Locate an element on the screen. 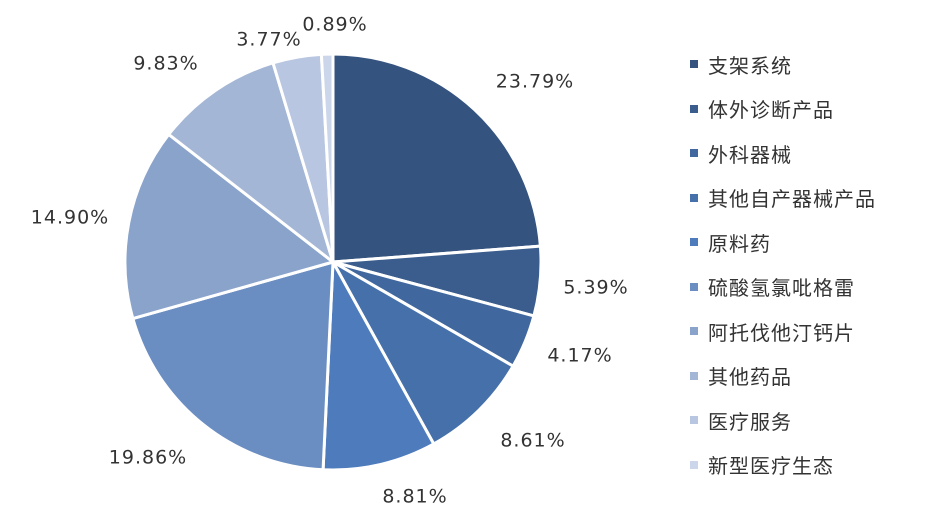  legend-item-2: 体外诊断产品 is located at coordinates (810, 109).